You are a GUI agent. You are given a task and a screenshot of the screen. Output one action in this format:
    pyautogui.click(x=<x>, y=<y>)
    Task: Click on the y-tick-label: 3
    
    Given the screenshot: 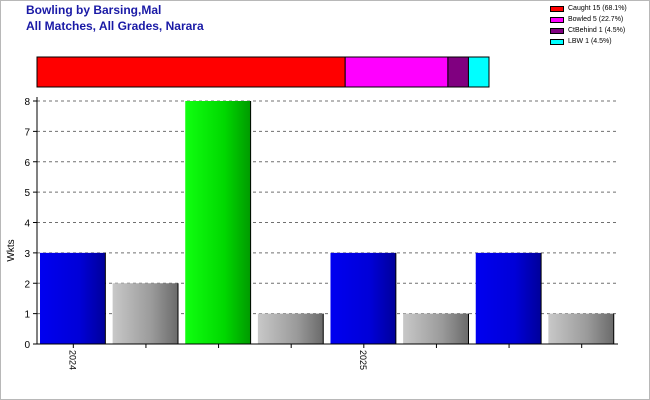 What is the action you would take?
    pyautogui.click(x=27, y=254)
    